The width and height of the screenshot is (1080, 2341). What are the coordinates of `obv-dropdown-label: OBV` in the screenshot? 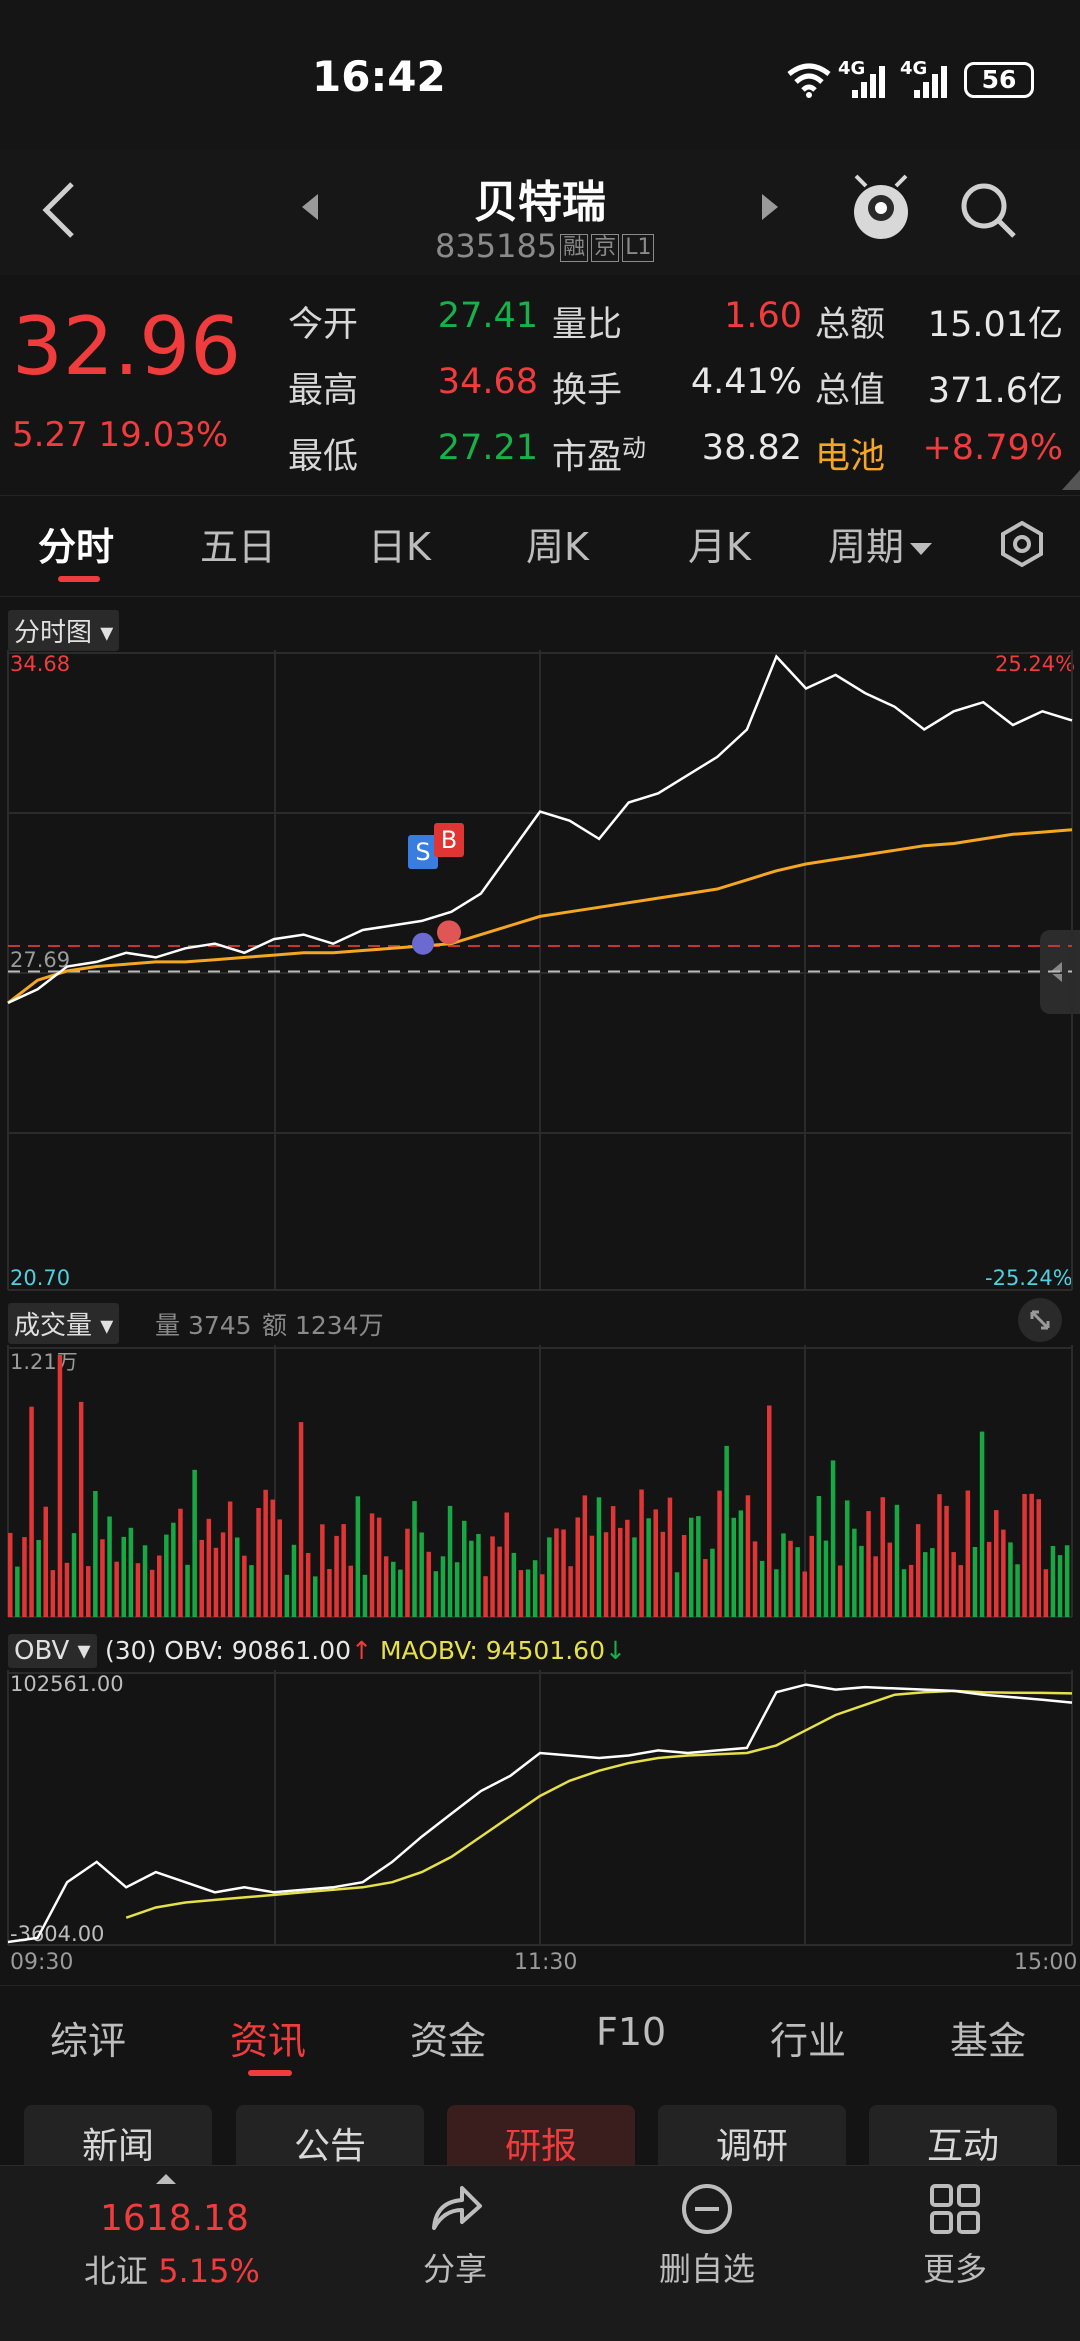 It's located at (42, 1651).